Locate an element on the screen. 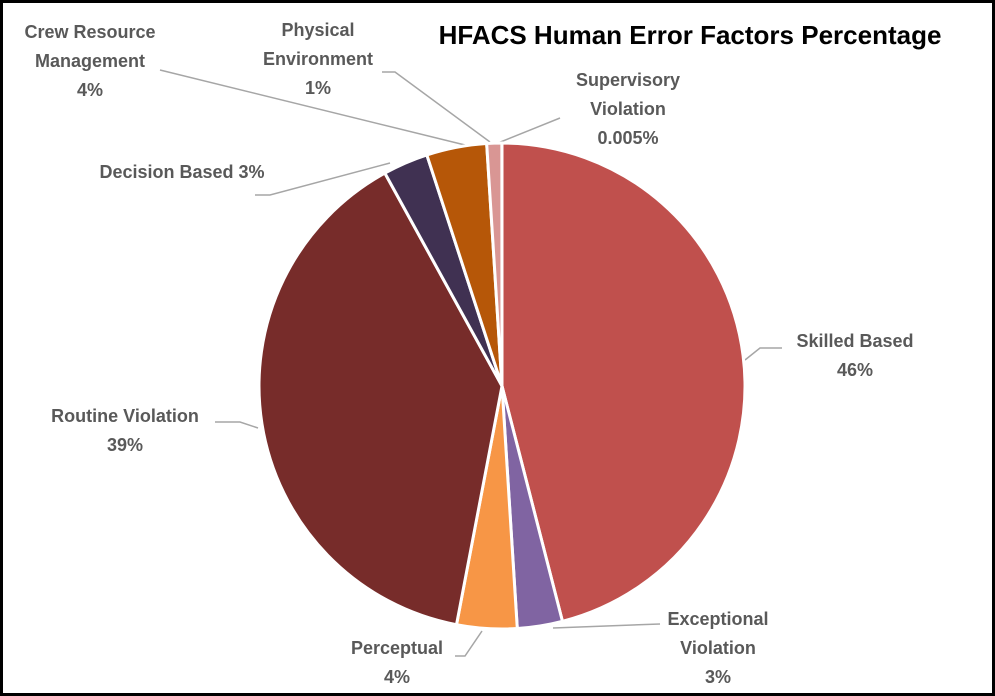 This screenshot has height=696, width=995. data-label: Supervisory Violation 0.005% is located at coordinates (628, 109).